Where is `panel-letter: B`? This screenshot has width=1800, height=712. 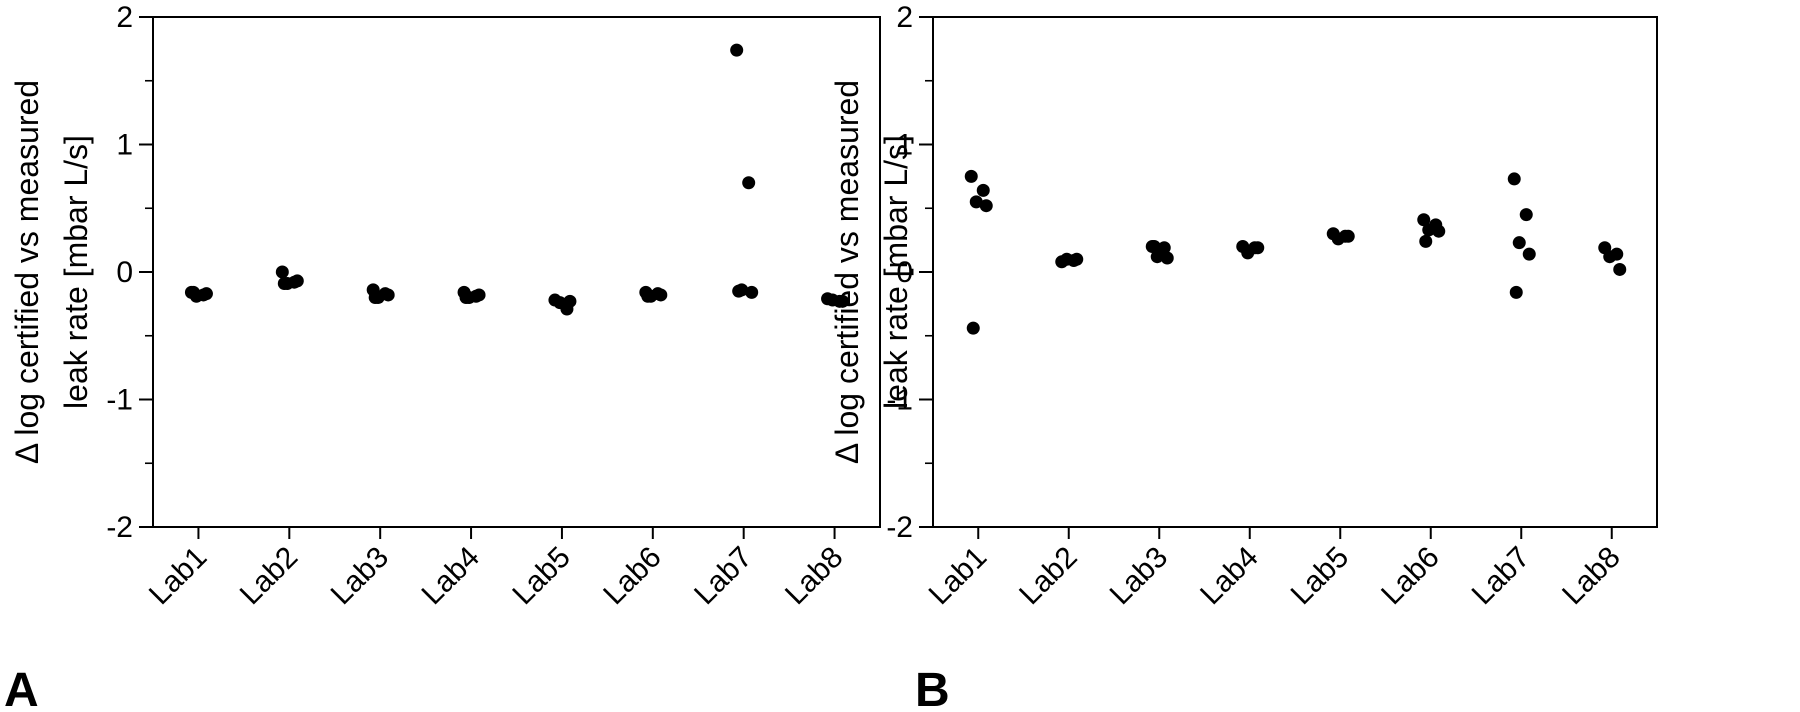 panel-letter: B is located at coordinates (932, 688).